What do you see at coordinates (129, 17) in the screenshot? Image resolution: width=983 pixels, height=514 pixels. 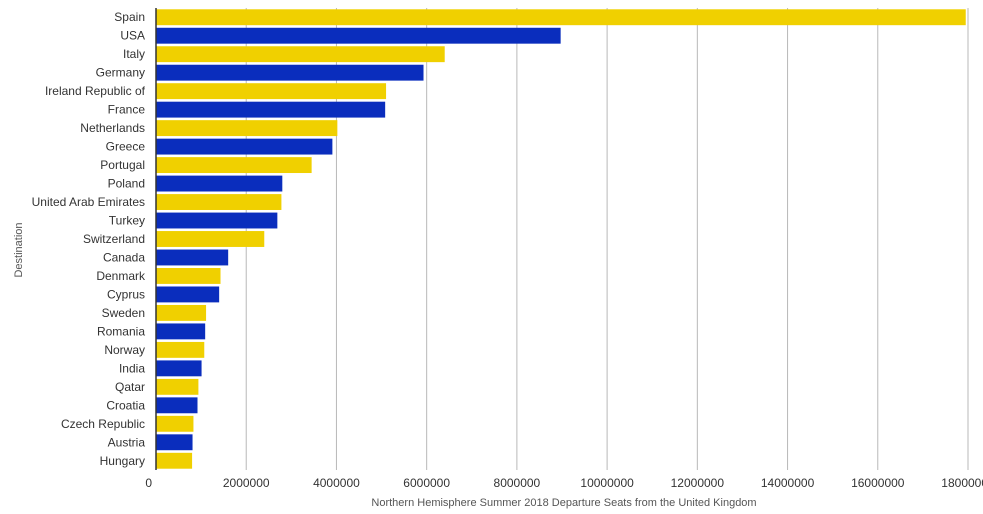 I see `category-label: Spain` at bounding box center [129, 17].